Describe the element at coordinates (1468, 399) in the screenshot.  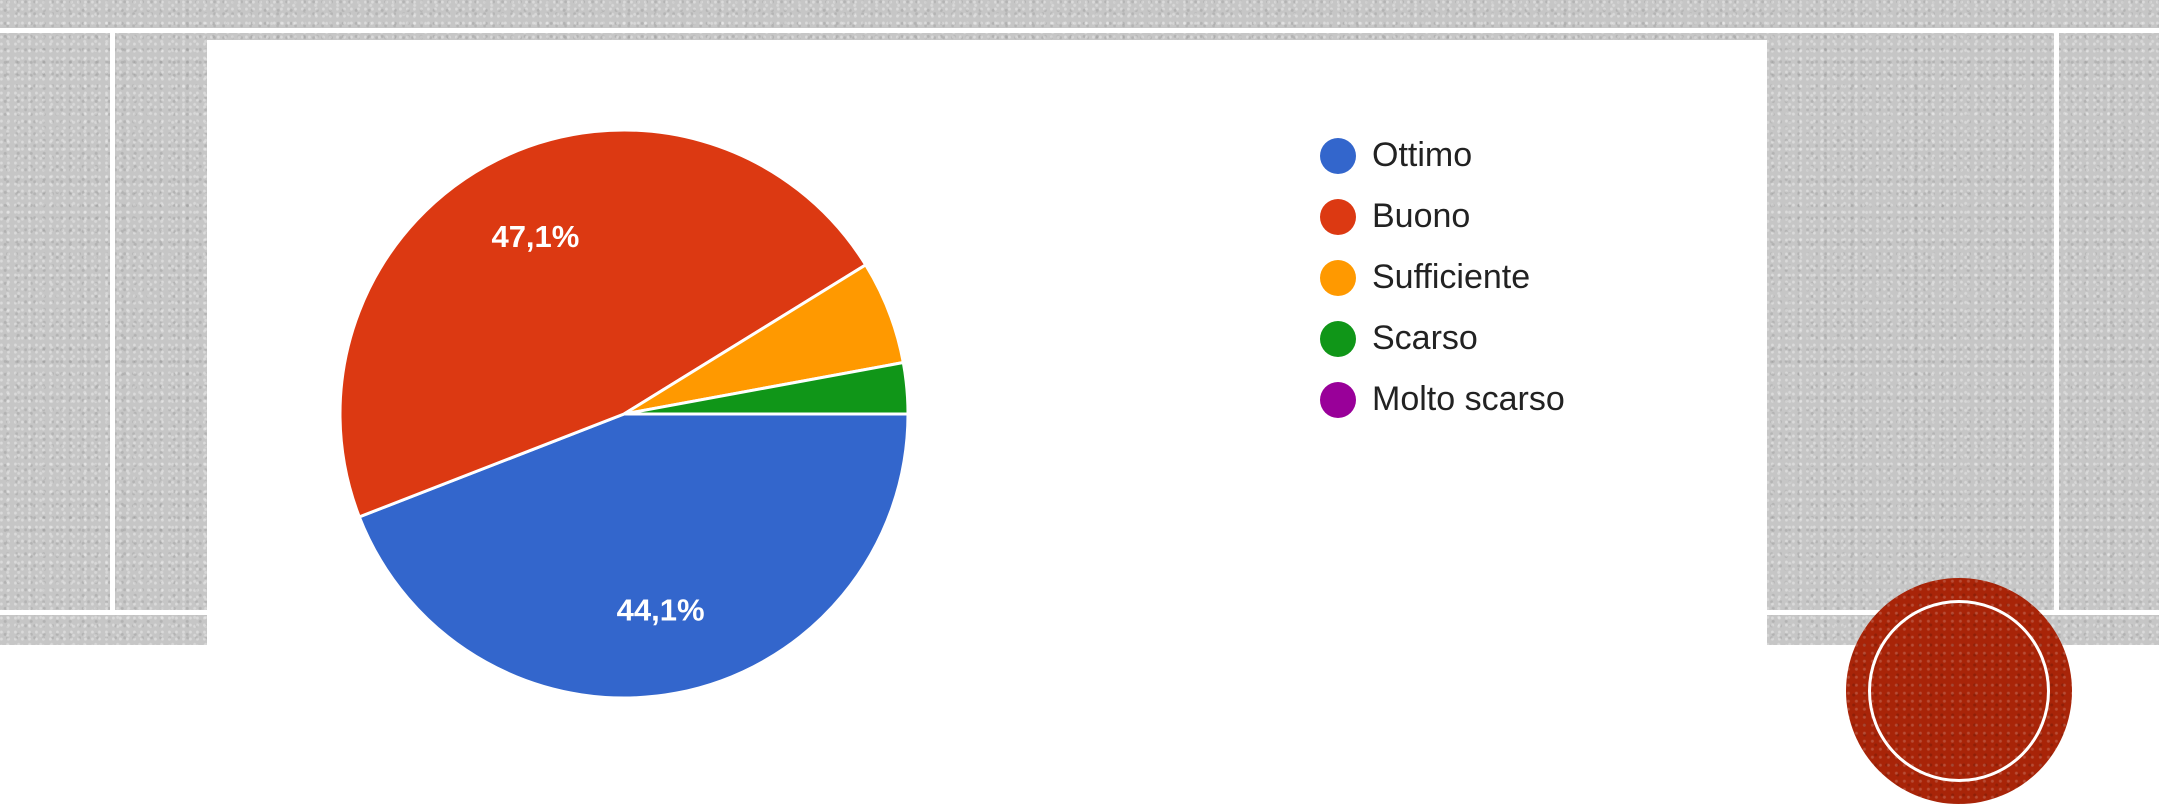
I see `legend-label-molto-scarso: Molto scarso` at that location.